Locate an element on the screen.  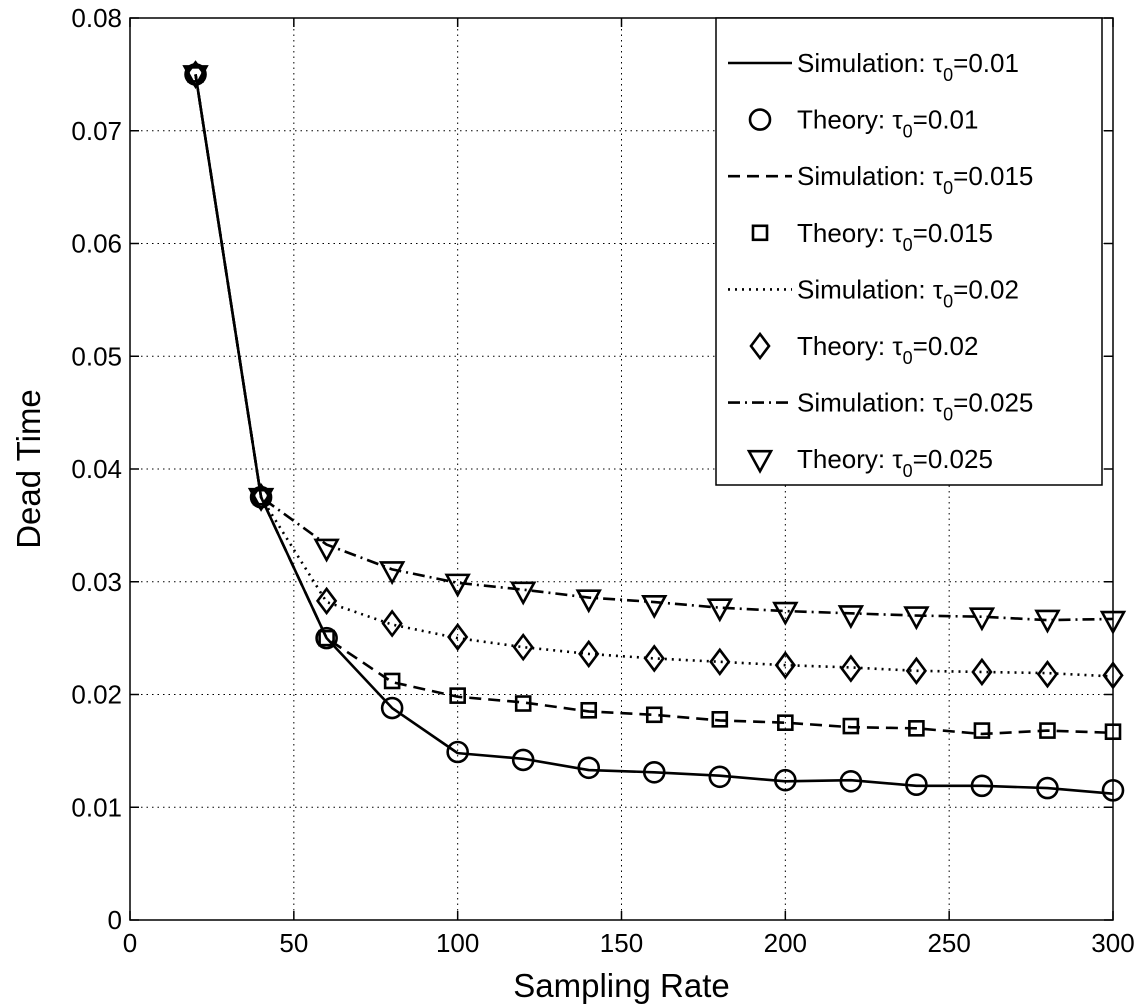
legend-label: Simulation: τ0=0.015 is located at coordinates (915, 179).